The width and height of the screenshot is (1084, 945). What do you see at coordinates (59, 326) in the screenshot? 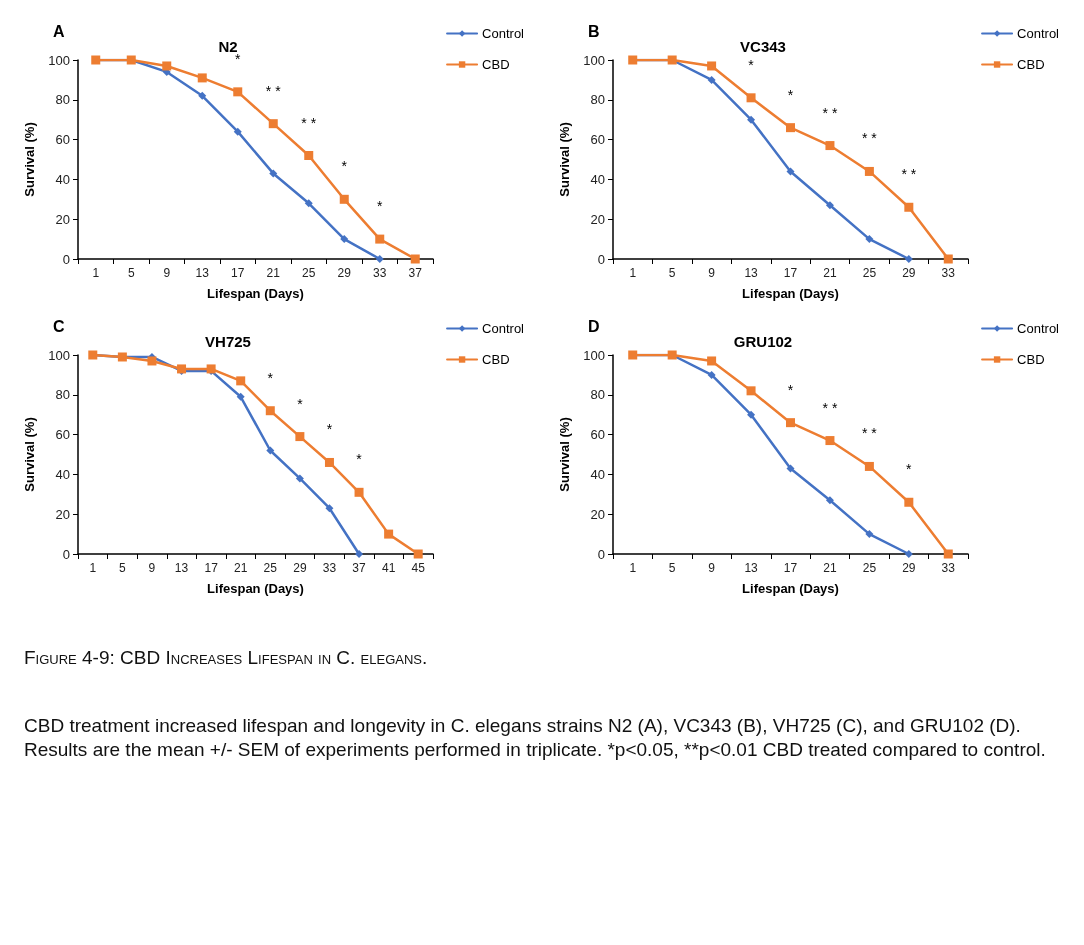
I see `chart-subtitle: C` at bounding box center [59, 326].